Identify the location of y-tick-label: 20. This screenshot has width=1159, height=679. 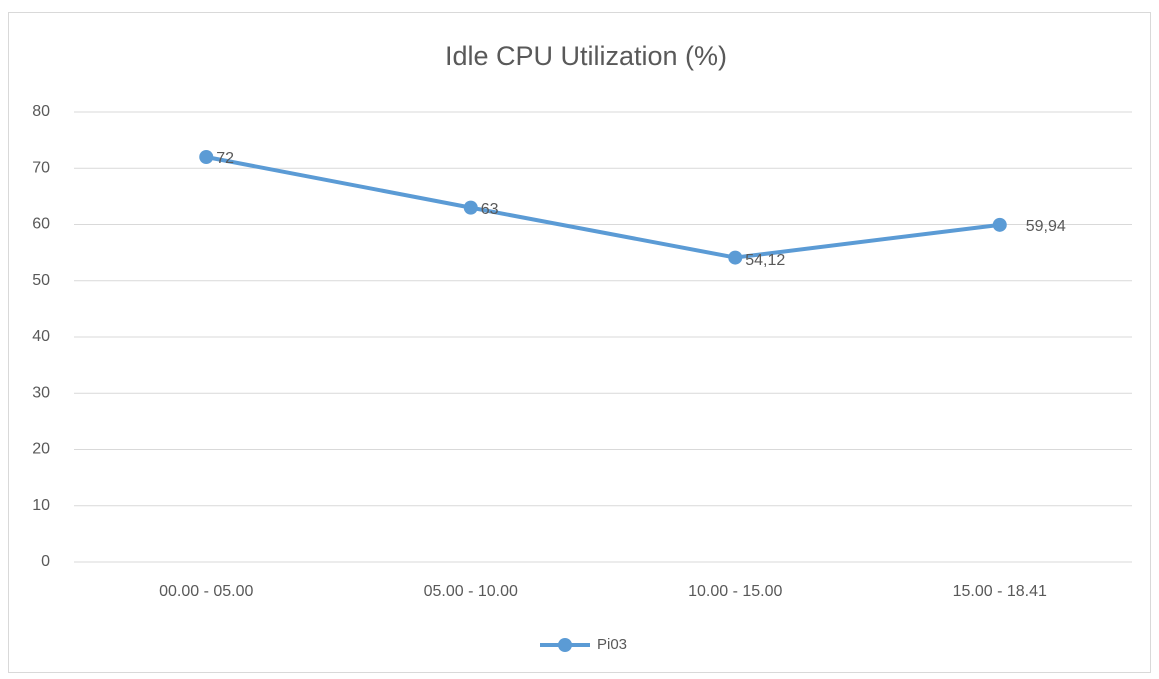
(41, 449).